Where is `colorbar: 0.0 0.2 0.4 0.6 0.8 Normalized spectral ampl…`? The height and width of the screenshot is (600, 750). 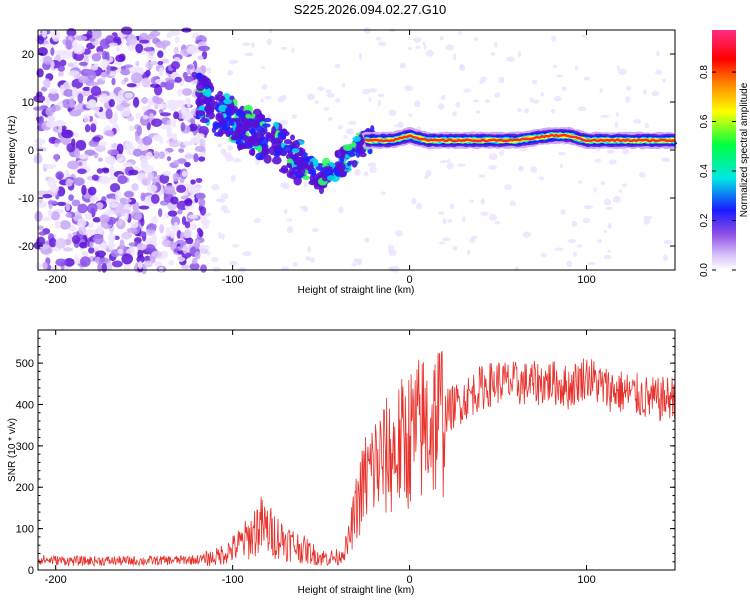
colorbar: 0.0 0.2 0.4 0.6 0.8 Normalized spectral ampl… is located at coordinates (724, 153).